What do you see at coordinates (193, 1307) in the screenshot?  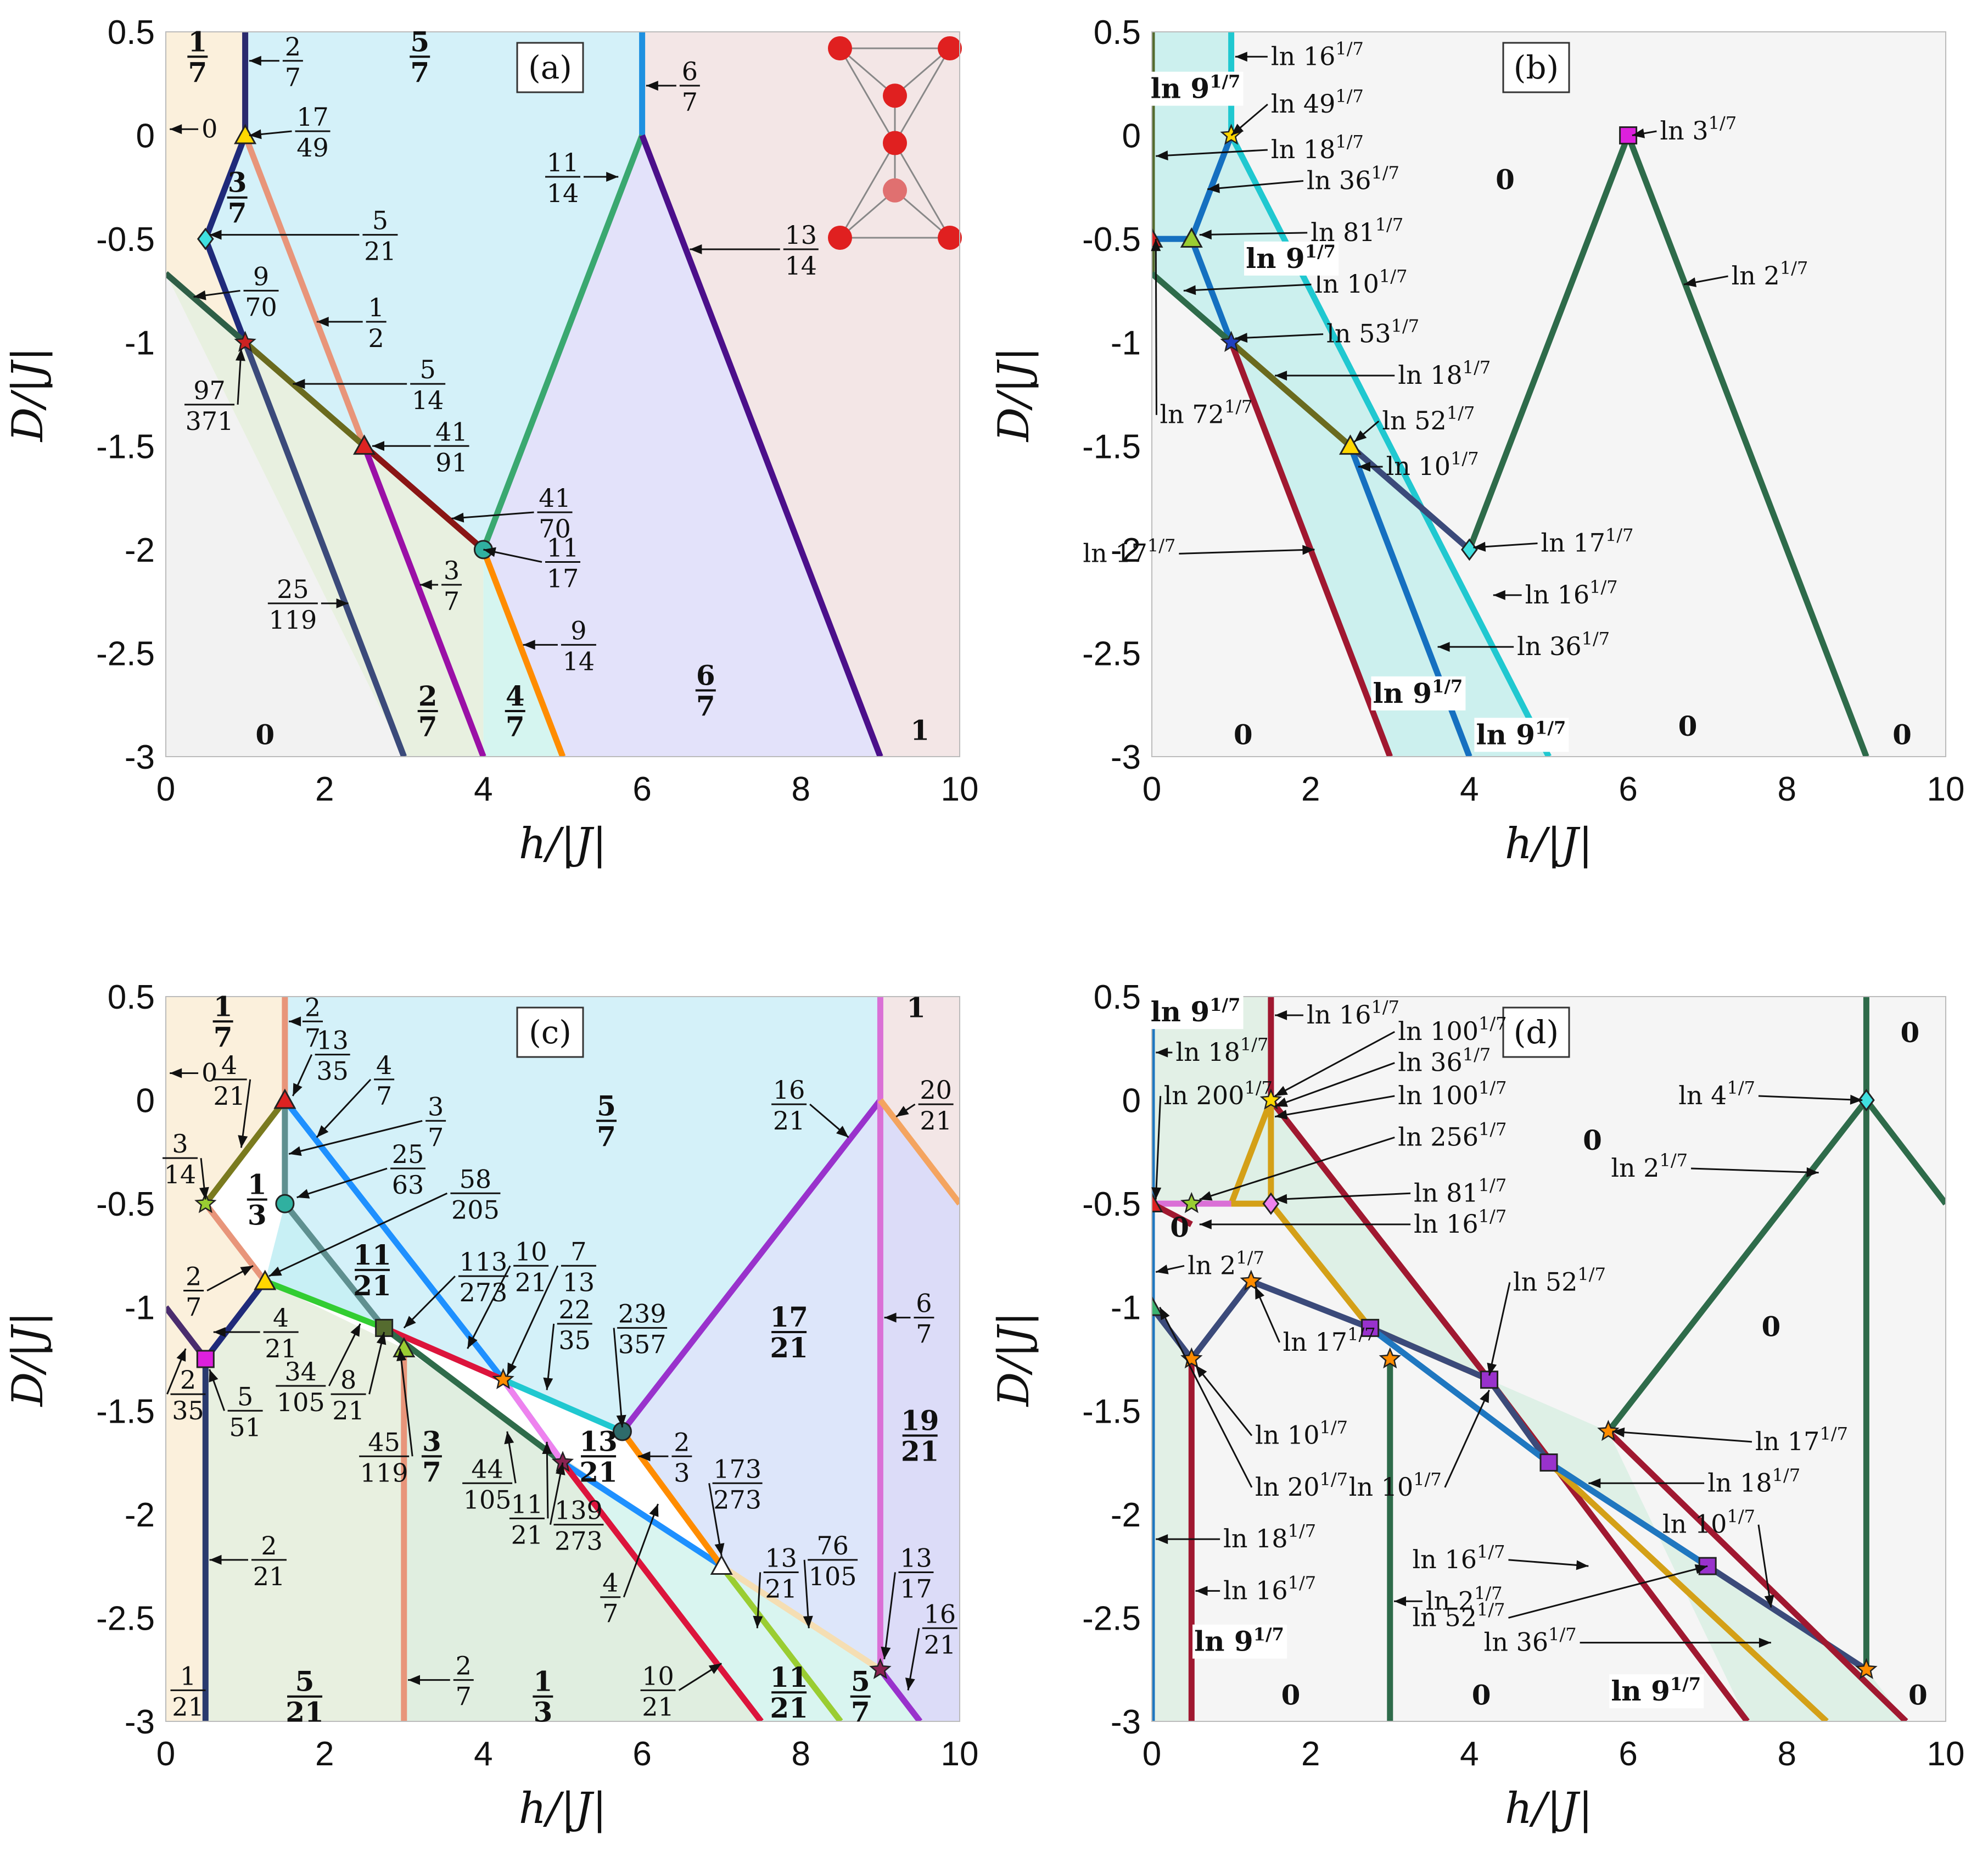 I see `annotation-9-label-denominator: 7` at bounding box center [193, 1307].